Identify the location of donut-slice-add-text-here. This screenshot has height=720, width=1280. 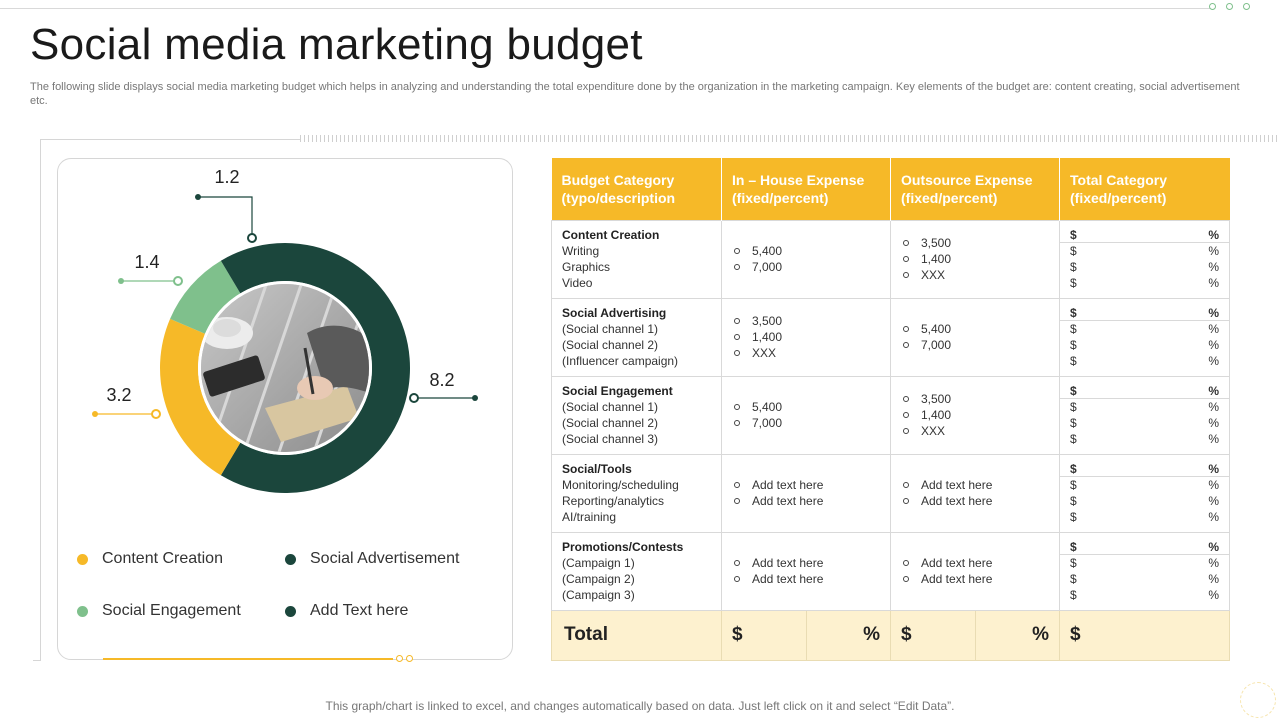
(252, 268).